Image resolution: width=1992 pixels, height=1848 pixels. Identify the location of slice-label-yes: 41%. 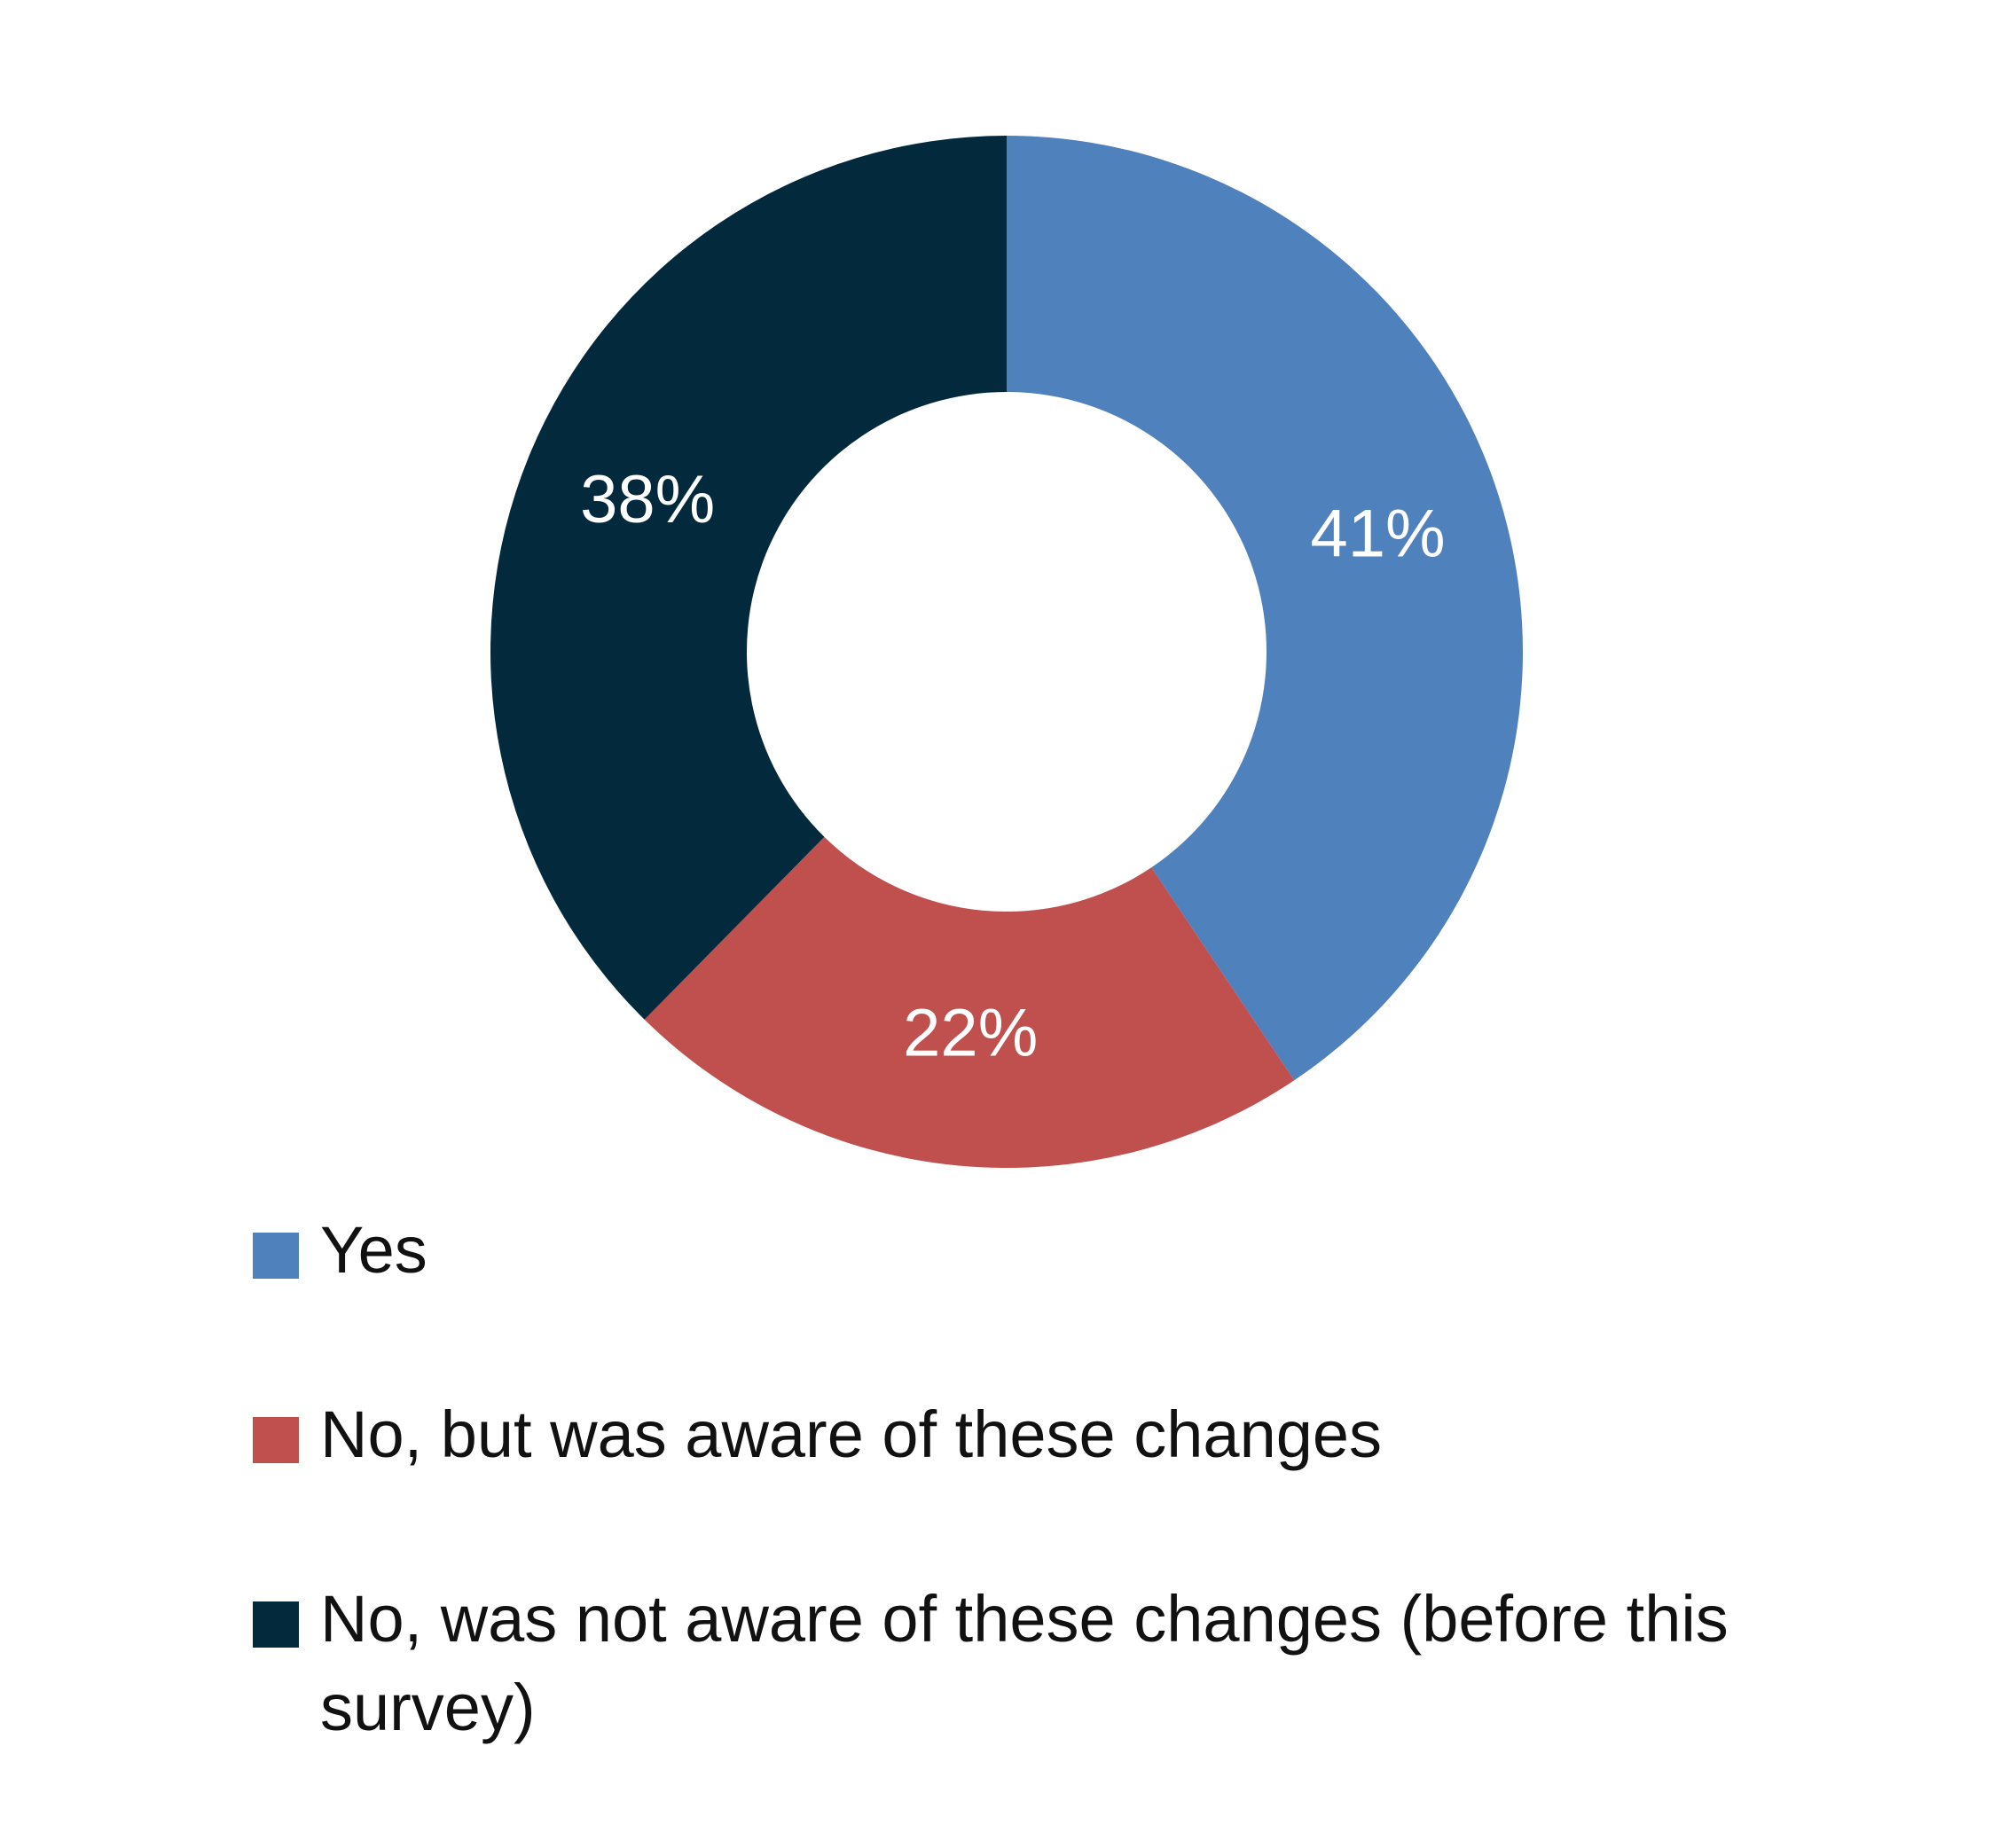
(1377, 534).